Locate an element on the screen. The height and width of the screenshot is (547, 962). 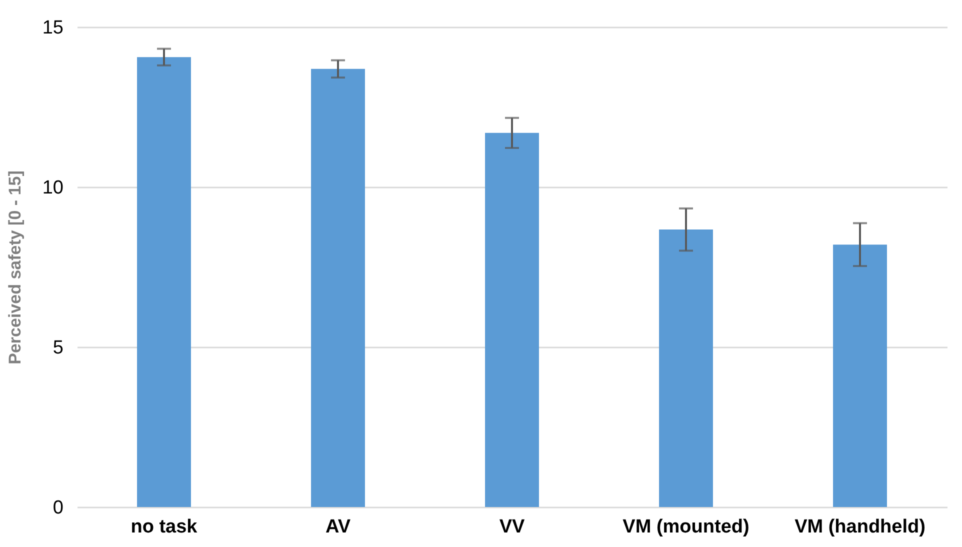
x-tick-label: VM (mounted) is located at coordinates (686, 527).